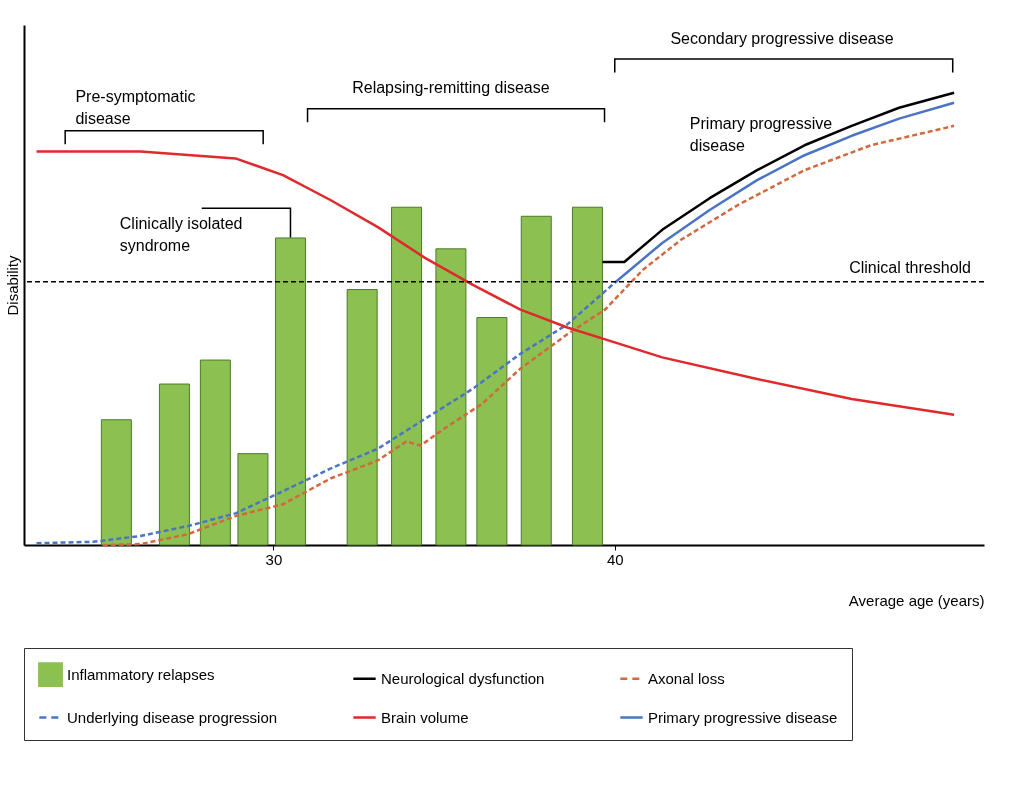 This screenshot has width=1030, height=810. I want to click on text: Secondary progressive disease, so click(782, 38).